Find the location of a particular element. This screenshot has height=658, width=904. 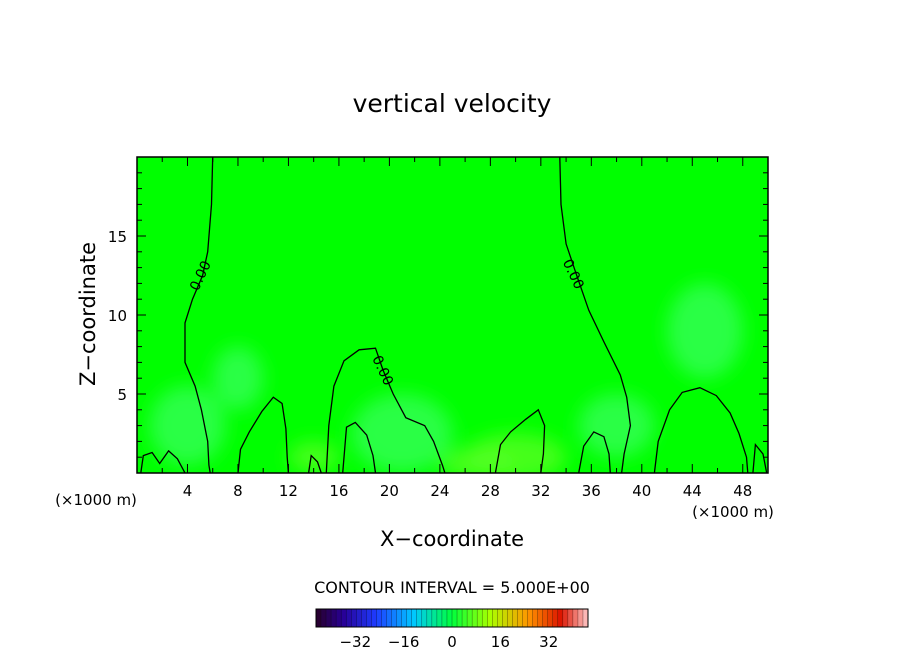

x-tick-label: 12 is located at coordinates (288, 491).